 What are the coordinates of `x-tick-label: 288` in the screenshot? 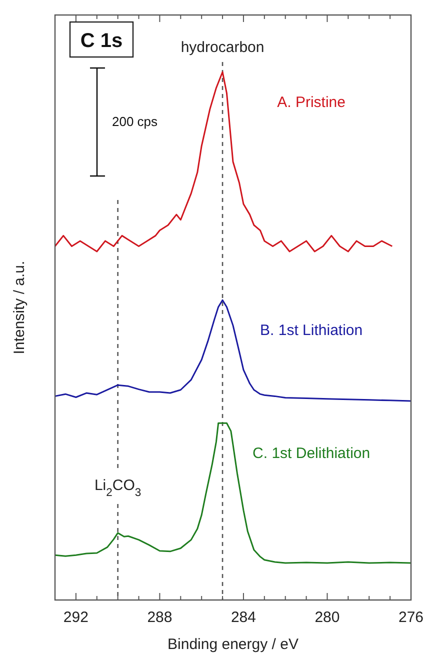 It's located at (159, 617).